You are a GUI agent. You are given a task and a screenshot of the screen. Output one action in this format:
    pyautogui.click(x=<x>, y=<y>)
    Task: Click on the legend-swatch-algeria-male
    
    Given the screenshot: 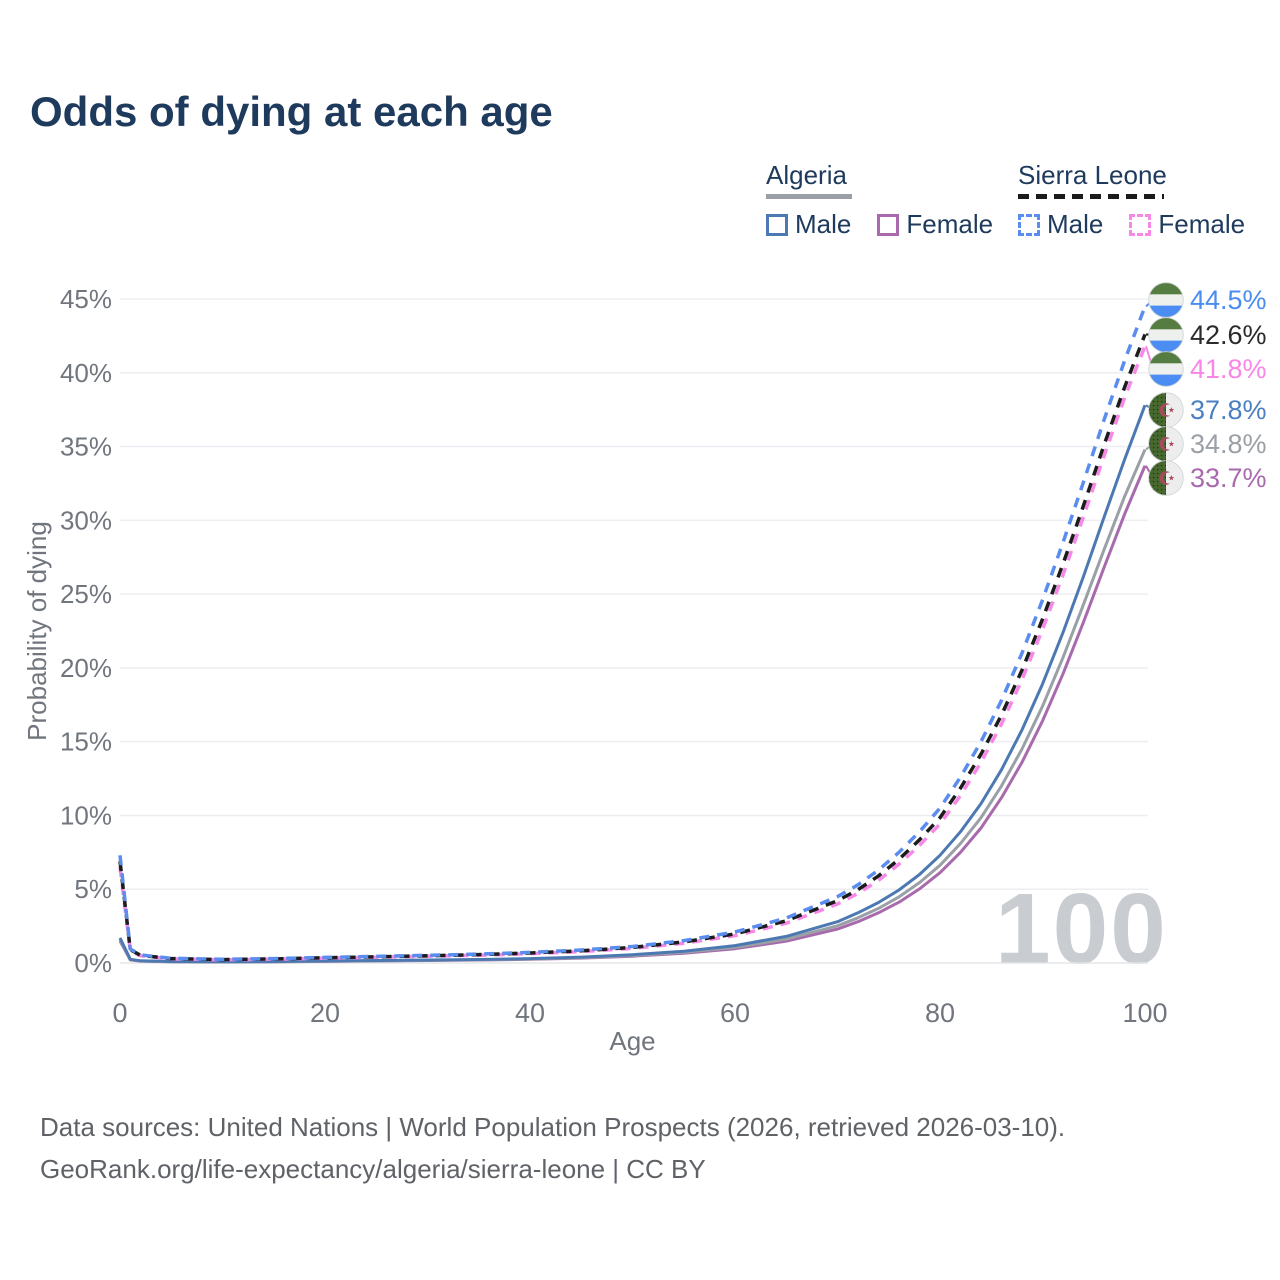 What is the action you would take?
    pyautogui.click(x=777, y=224)
    